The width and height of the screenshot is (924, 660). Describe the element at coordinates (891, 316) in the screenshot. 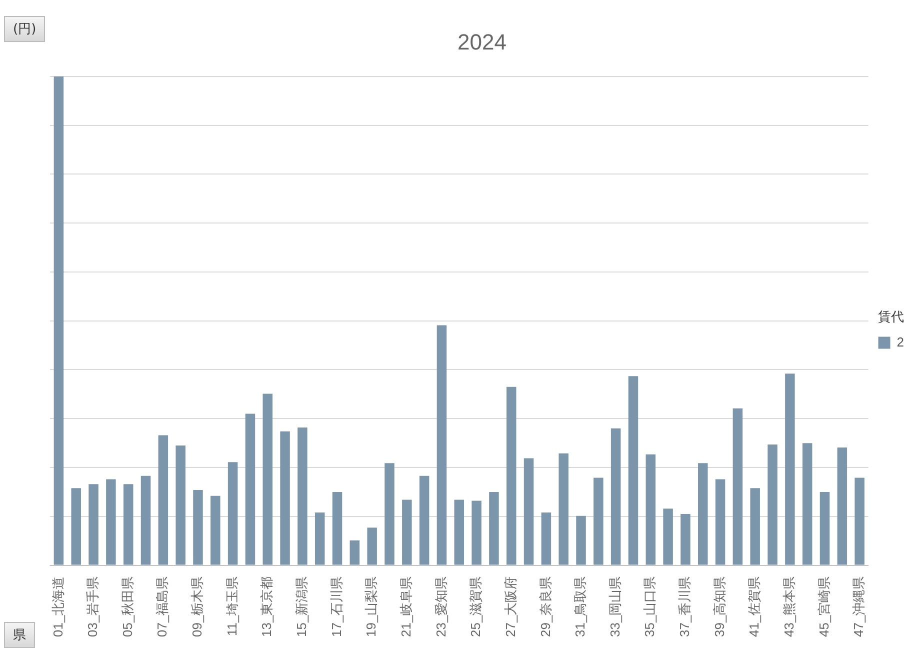

I see `legend-title: 賃代` at that location.